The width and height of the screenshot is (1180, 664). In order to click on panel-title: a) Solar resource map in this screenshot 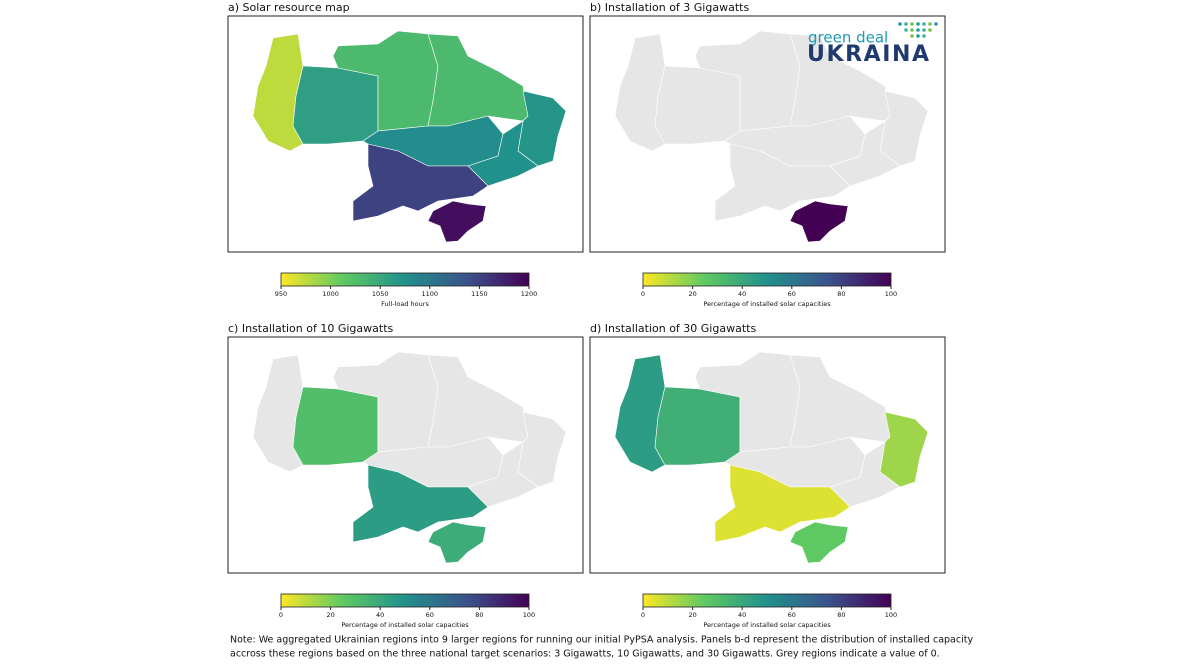, I will do `click(289, 7)`.